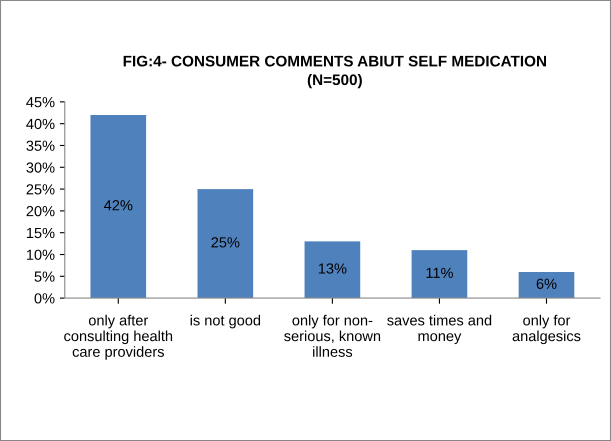  I want to click on x-tick-label: saves times and money, so click(439, 329).